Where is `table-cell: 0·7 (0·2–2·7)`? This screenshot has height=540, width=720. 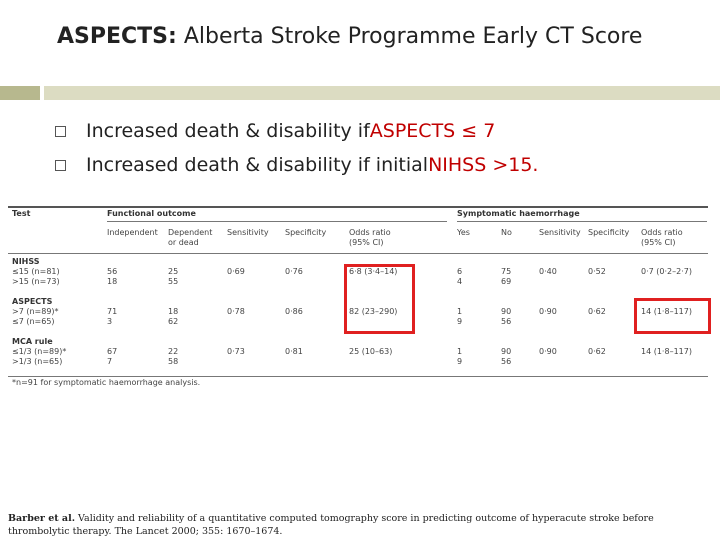
table-cell: 0·7 (0·2–2·7) is located at coordinates (666, 271).